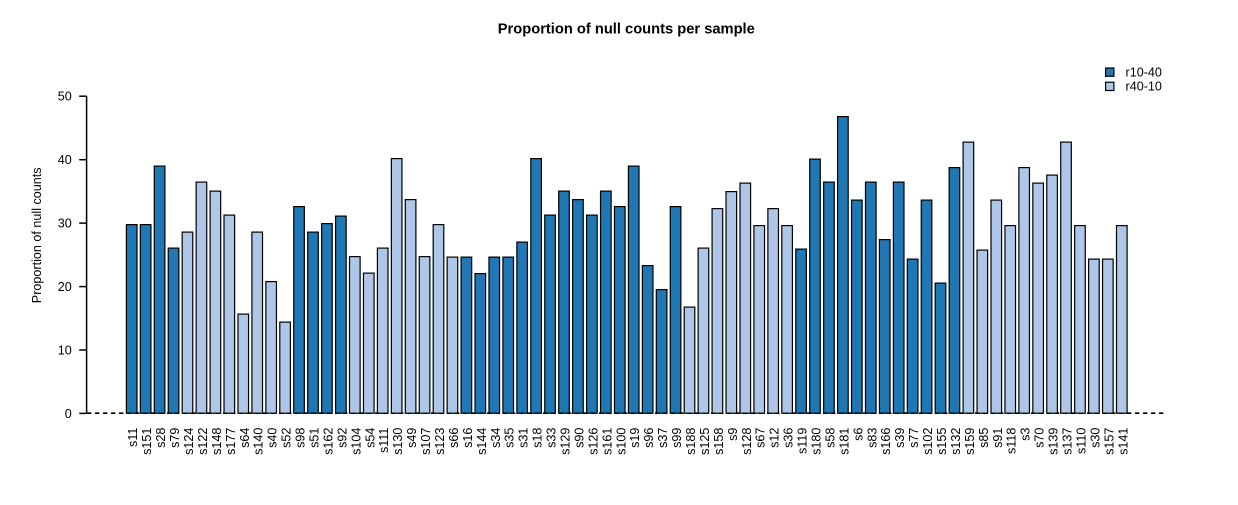 This screenshot has width=1238, height=505. I want to click on svg-text: 20, so click(65, 287).